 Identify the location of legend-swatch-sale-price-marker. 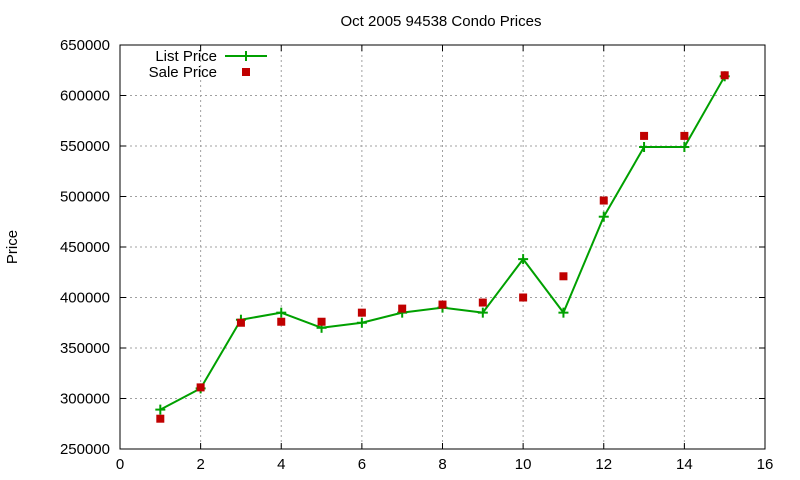
(246, 72).